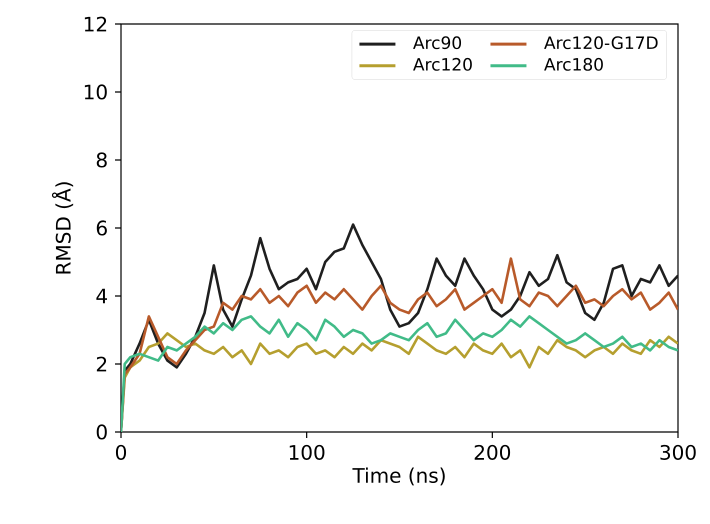  What do you see at coordinates (101, 364) in the screenshot?
I see `y-tick-label: 2` at bounding box center [101, 364].